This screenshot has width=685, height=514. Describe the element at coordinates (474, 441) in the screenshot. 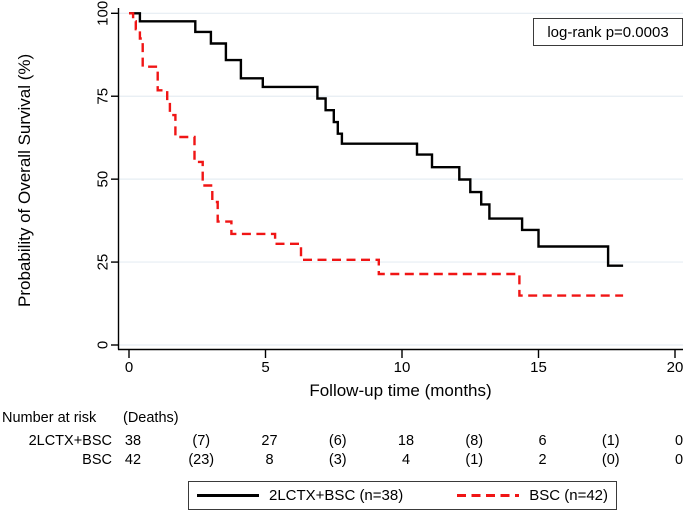

I see `death-count: (8)` at that location.